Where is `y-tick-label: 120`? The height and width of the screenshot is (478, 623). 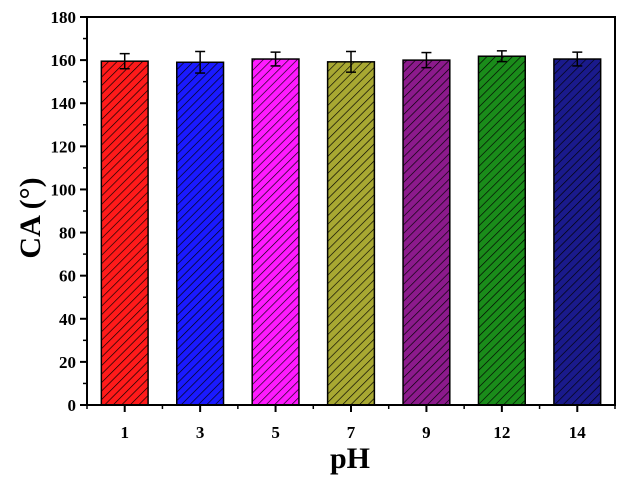 y-tick-label: 120 is located at coordinates (64, 146).